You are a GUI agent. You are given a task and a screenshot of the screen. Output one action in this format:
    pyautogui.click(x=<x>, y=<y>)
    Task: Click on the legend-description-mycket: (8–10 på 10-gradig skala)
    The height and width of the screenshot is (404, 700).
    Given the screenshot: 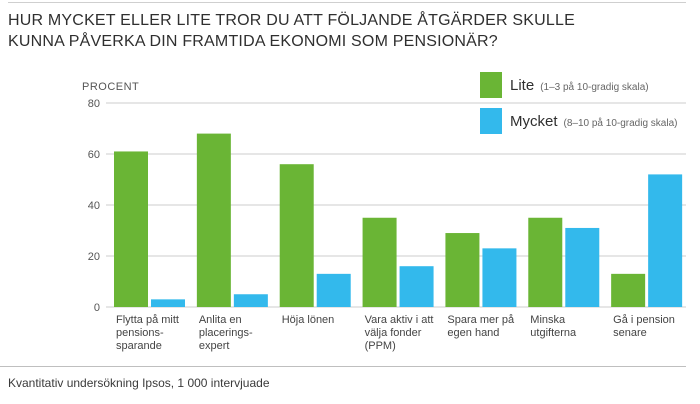 What is the action you would take?
    pyautogui.click(x=621, y=123)
    